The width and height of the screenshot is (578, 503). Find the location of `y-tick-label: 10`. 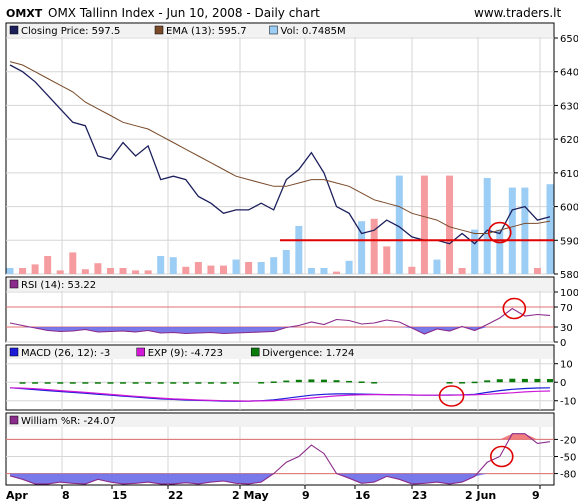

y-tick-label: 10 is located at coordinates (566, 365).